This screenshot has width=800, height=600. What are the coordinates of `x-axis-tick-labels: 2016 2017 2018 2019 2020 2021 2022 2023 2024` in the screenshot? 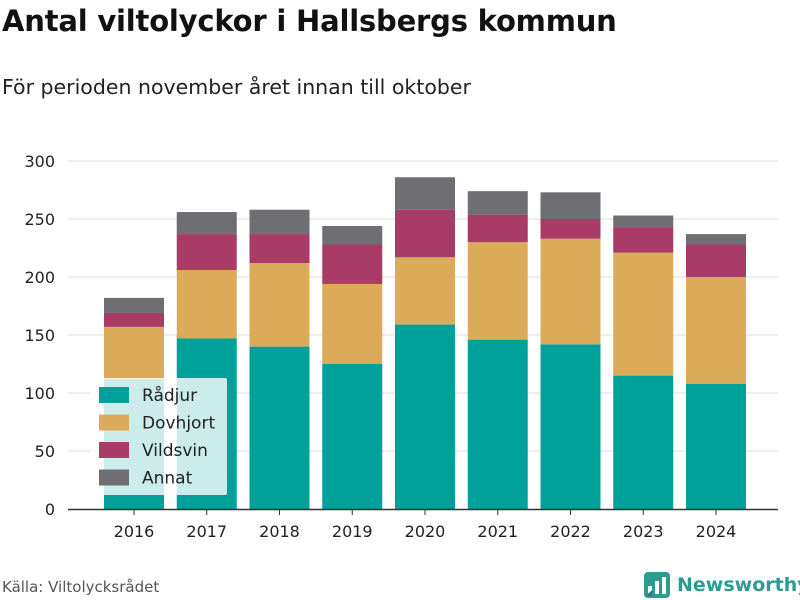 It's located at (425, 525).